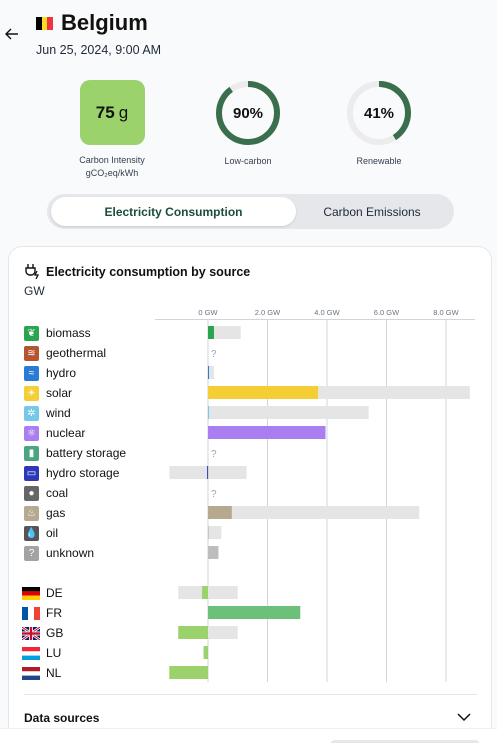 This screenshot has height=743, width=497. What do you see at coordinates (173, 211) in the screenshot?
I see `tab-electricity-consumption: Electricity Consumption` at bounding box center [173, 211].